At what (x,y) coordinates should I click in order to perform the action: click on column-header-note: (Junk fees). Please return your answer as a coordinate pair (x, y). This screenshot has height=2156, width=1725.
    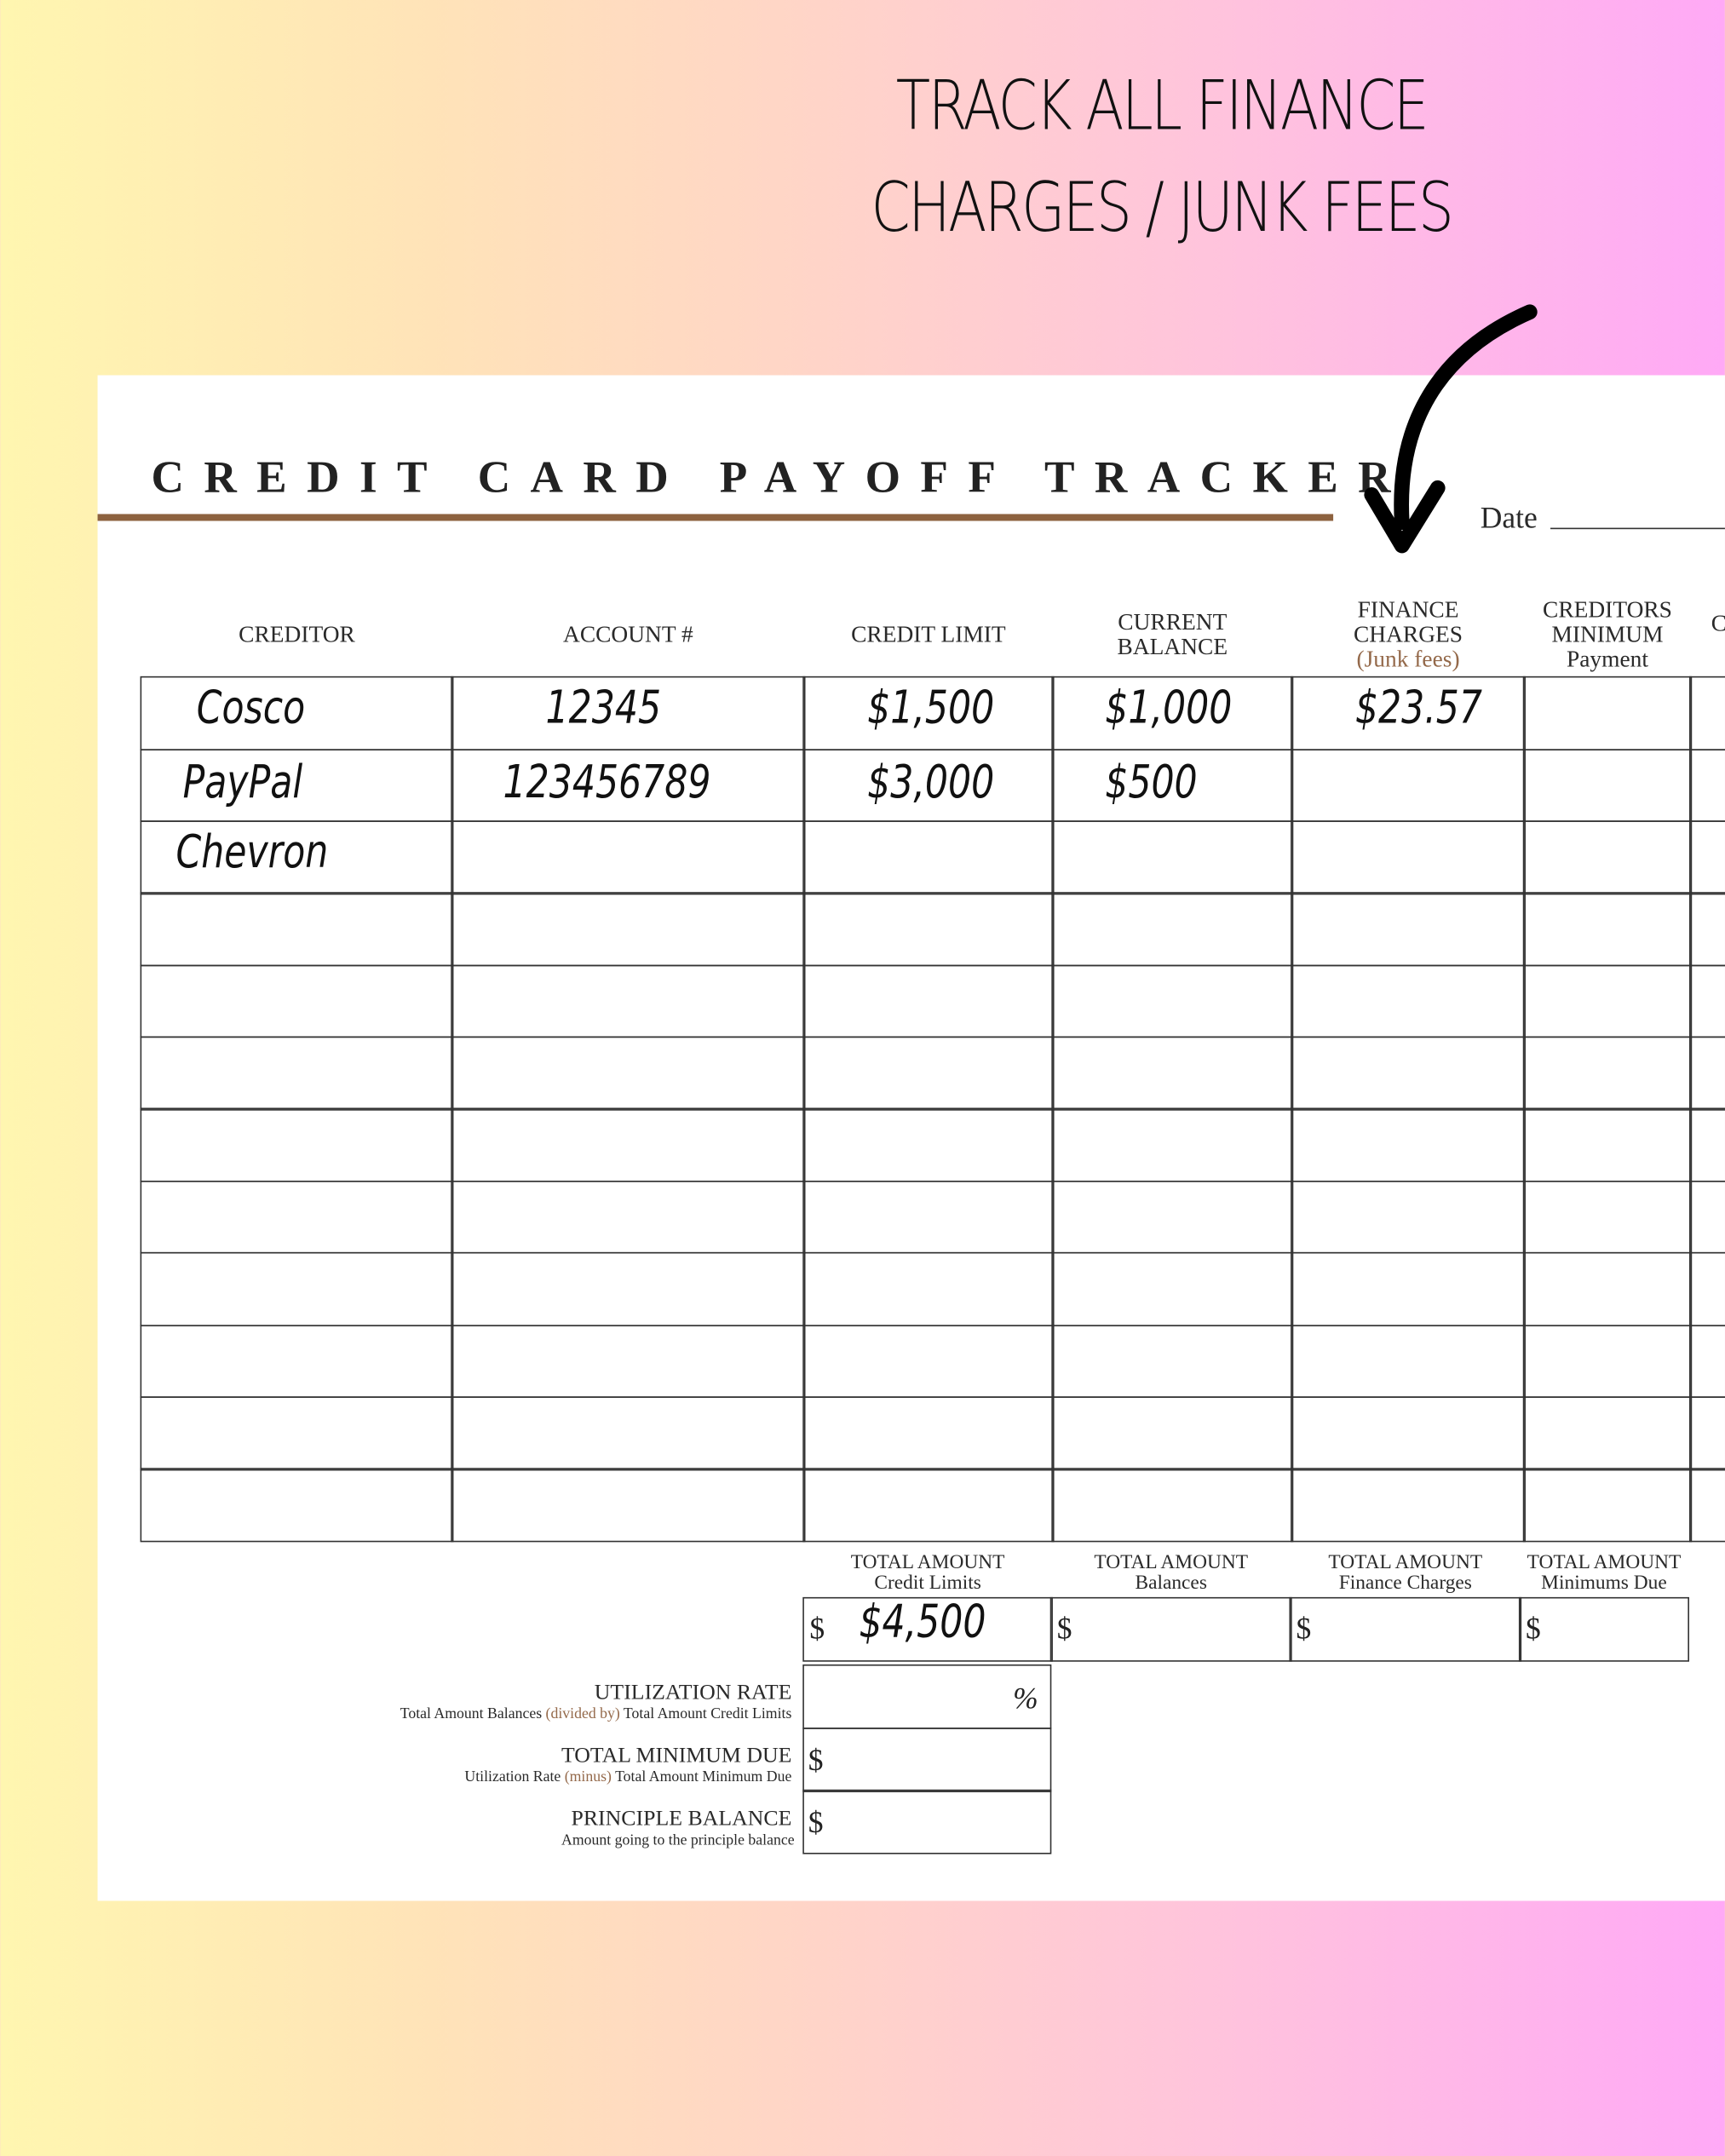
    Looking at the image, I should click on (1408, 659).